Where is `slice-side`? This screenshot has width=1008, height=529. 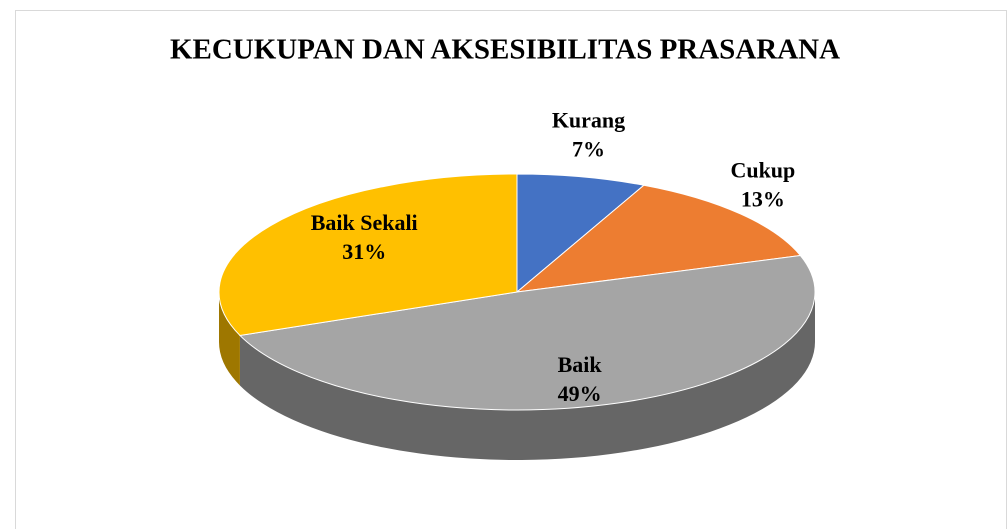
slice-side is located at coordinates (229, 339).